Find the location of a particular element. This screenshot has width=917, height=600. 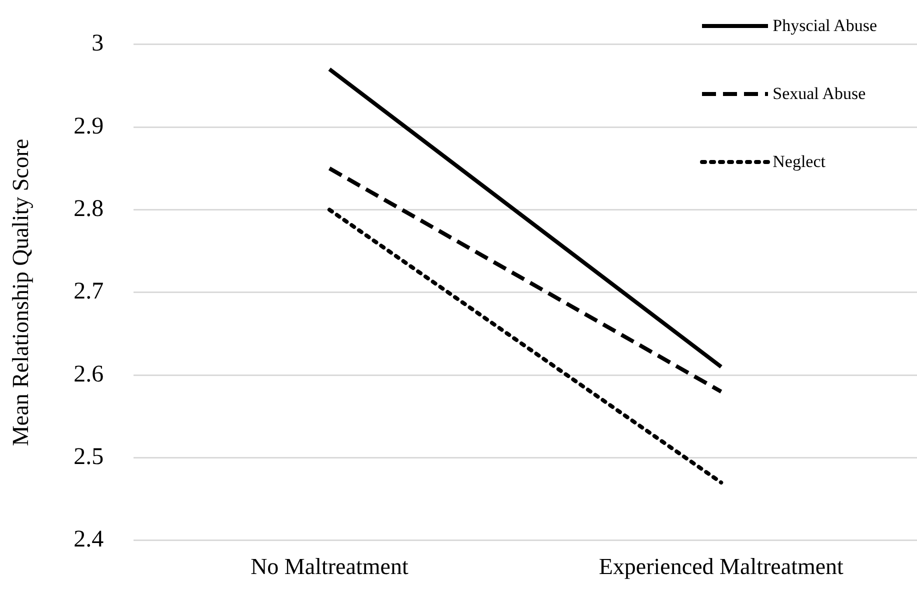

y-tick-label: 2.5 is located at coordinates (89, 457).